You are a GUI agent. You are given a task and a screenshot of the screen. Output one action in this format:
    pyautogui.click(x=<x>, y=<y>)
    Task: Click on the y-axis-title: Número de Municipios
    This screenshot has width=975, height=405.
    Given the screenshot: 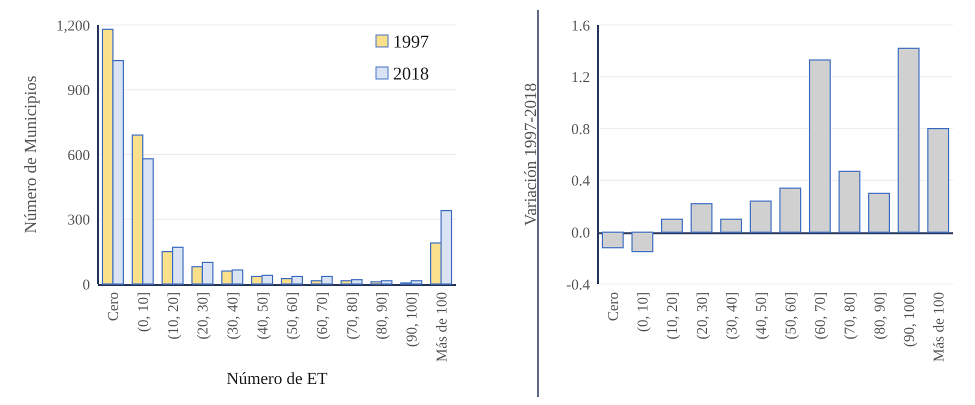 What is the action you would take?
    pyautogui.click(x=30, y=155)
    